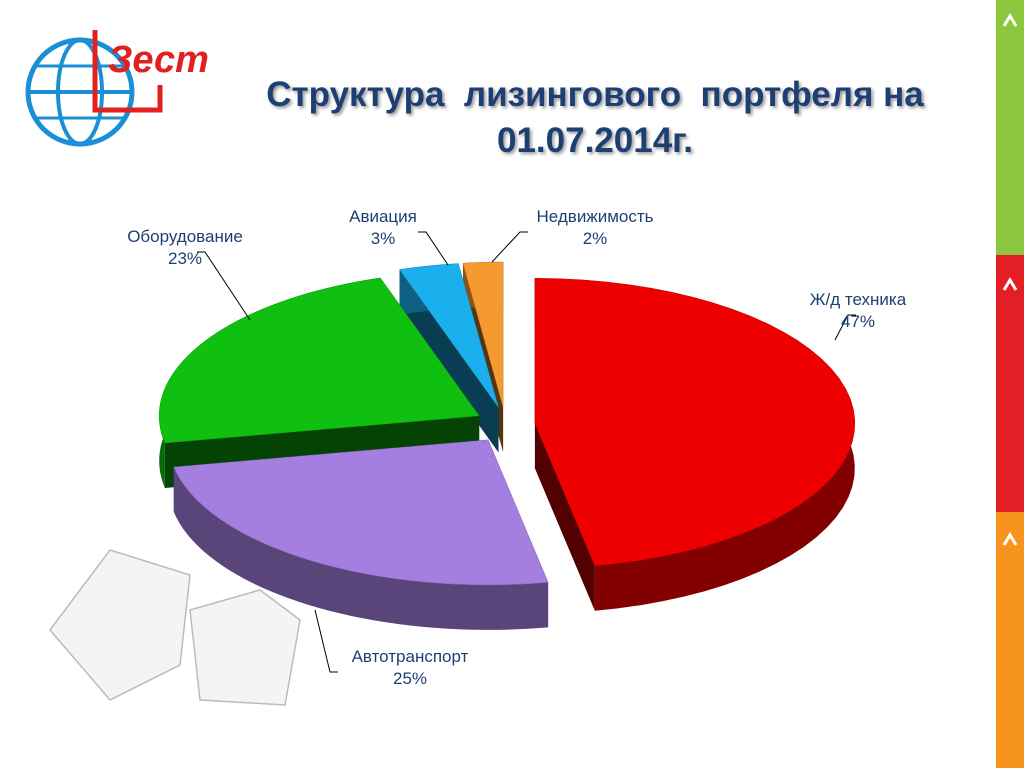  What do you see at coordinates (158, 60) in the screenshot?
I see `logo-text: Зест` at bounding box center [158, 60].